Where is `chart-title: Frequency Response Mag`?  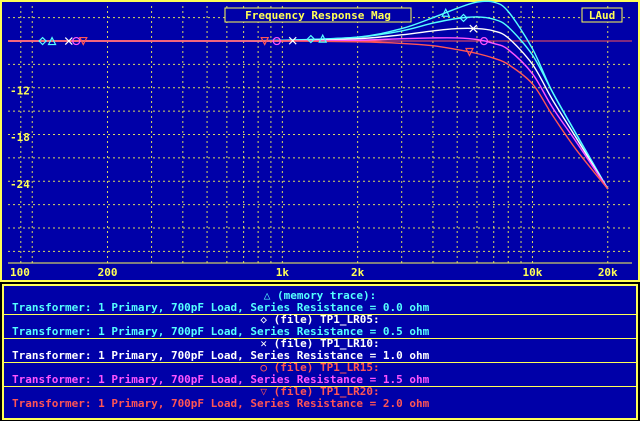
chart-title: Frequency Response Mag is located at coordinates (318, 15).